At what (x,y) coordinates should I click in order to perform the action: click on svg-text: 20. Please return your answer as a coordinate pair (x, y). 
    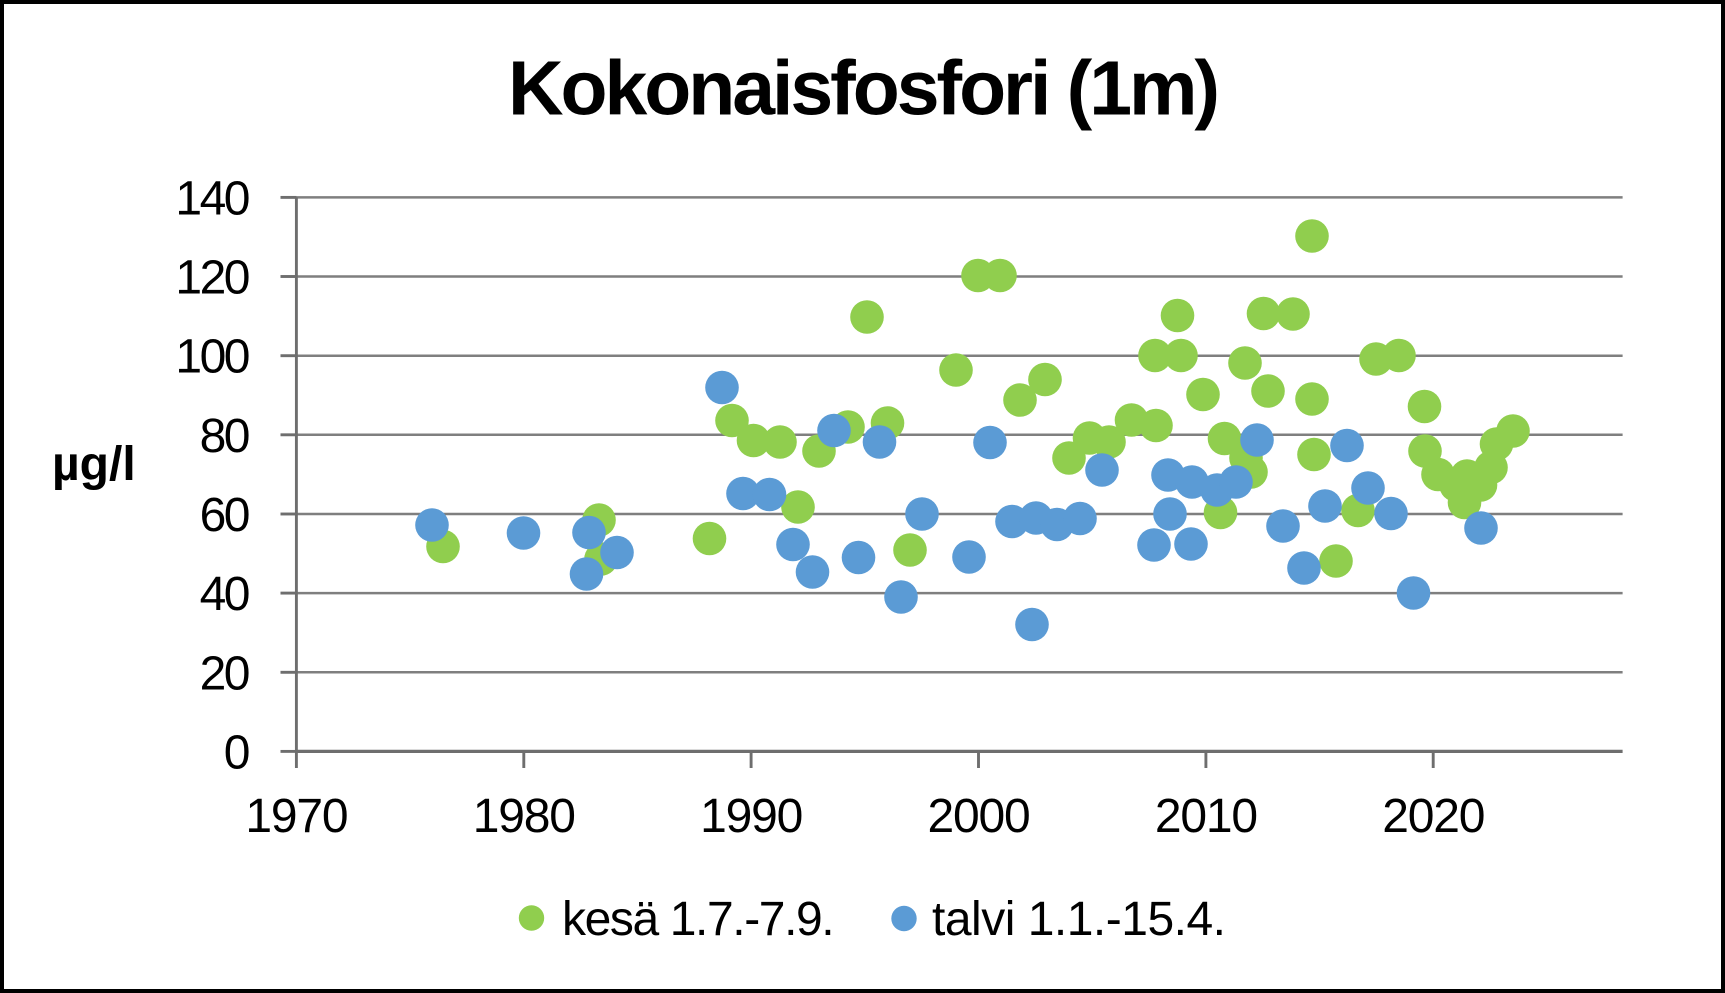
    Looking at the image, I should click on (224, 673).